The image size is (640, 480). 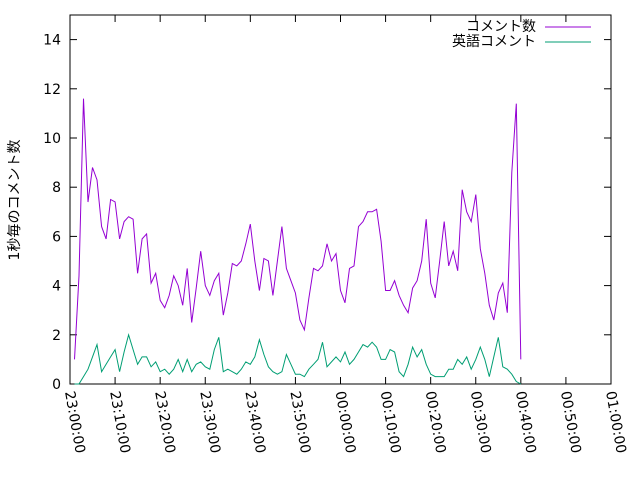 I want to click on y-tick-label: 0, so click(x=56, y=385).